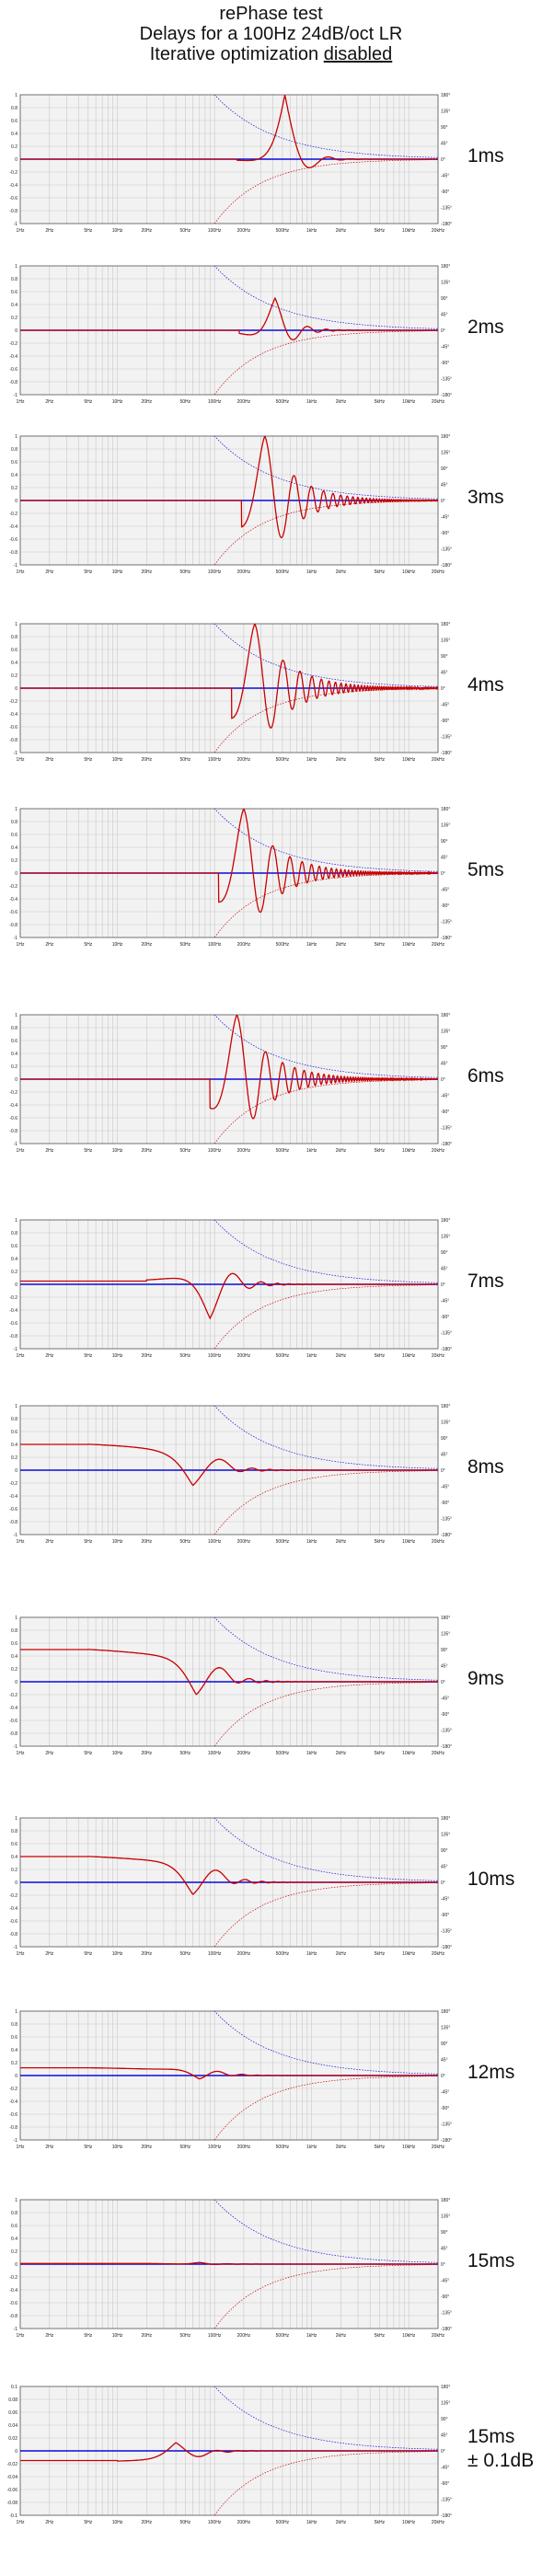  I want to click on y-tick-label: -0.02, so click(13, 2464).